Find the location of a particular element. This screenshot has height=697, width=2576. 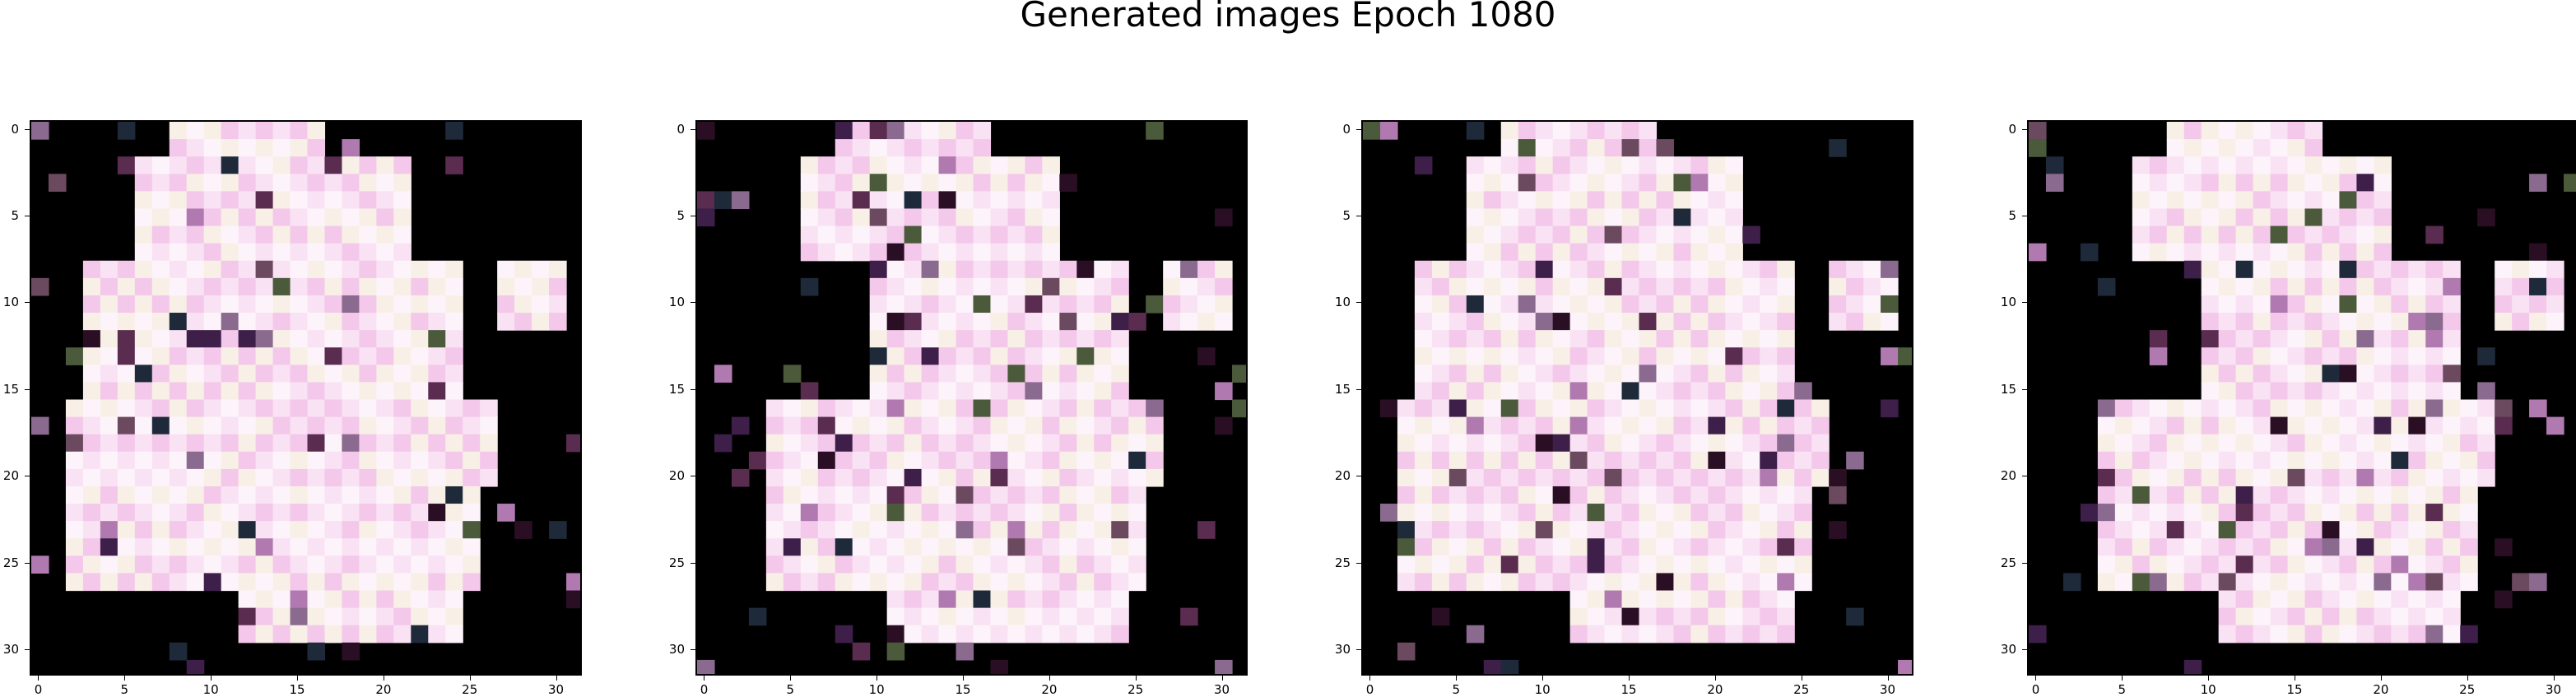

x-tick-label: 5 is located at coordinates (2122, 689).